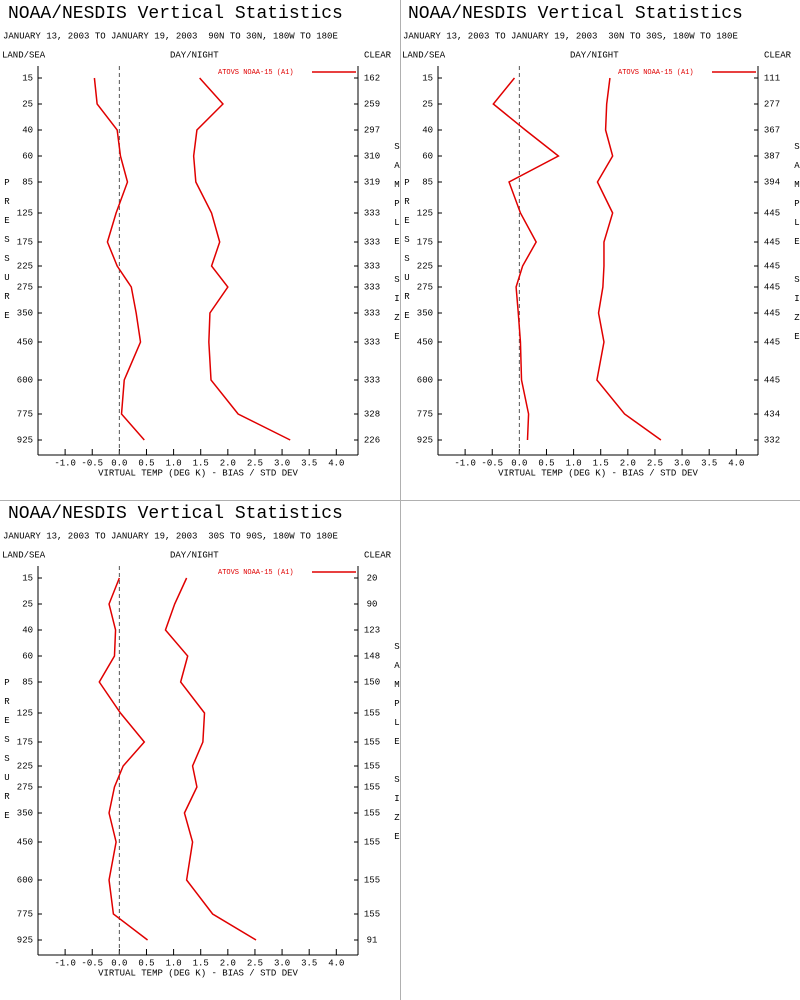  Describe the element at coordinates (425, 242) in the screenshot. I see `y-tick-label: 175` at that location.